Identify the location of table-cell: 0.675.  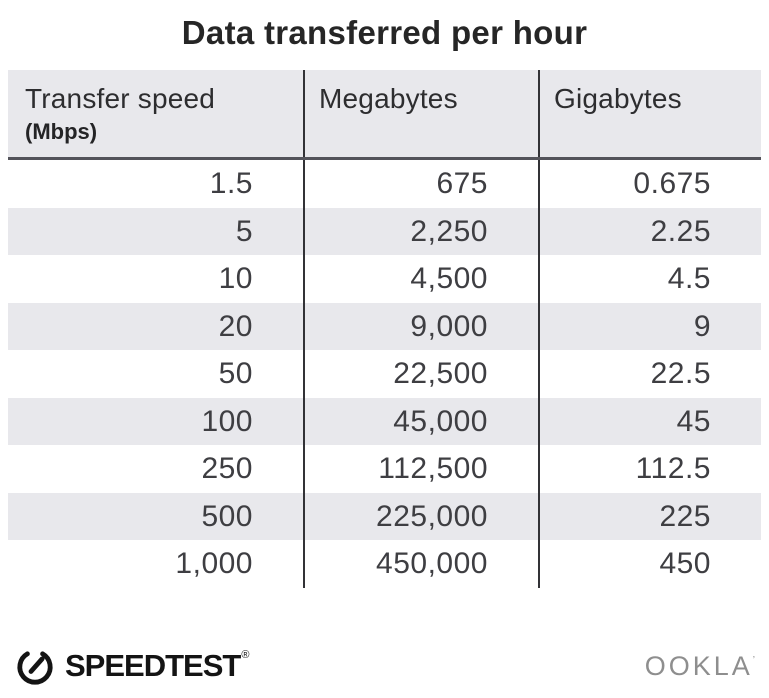
(649, 184).